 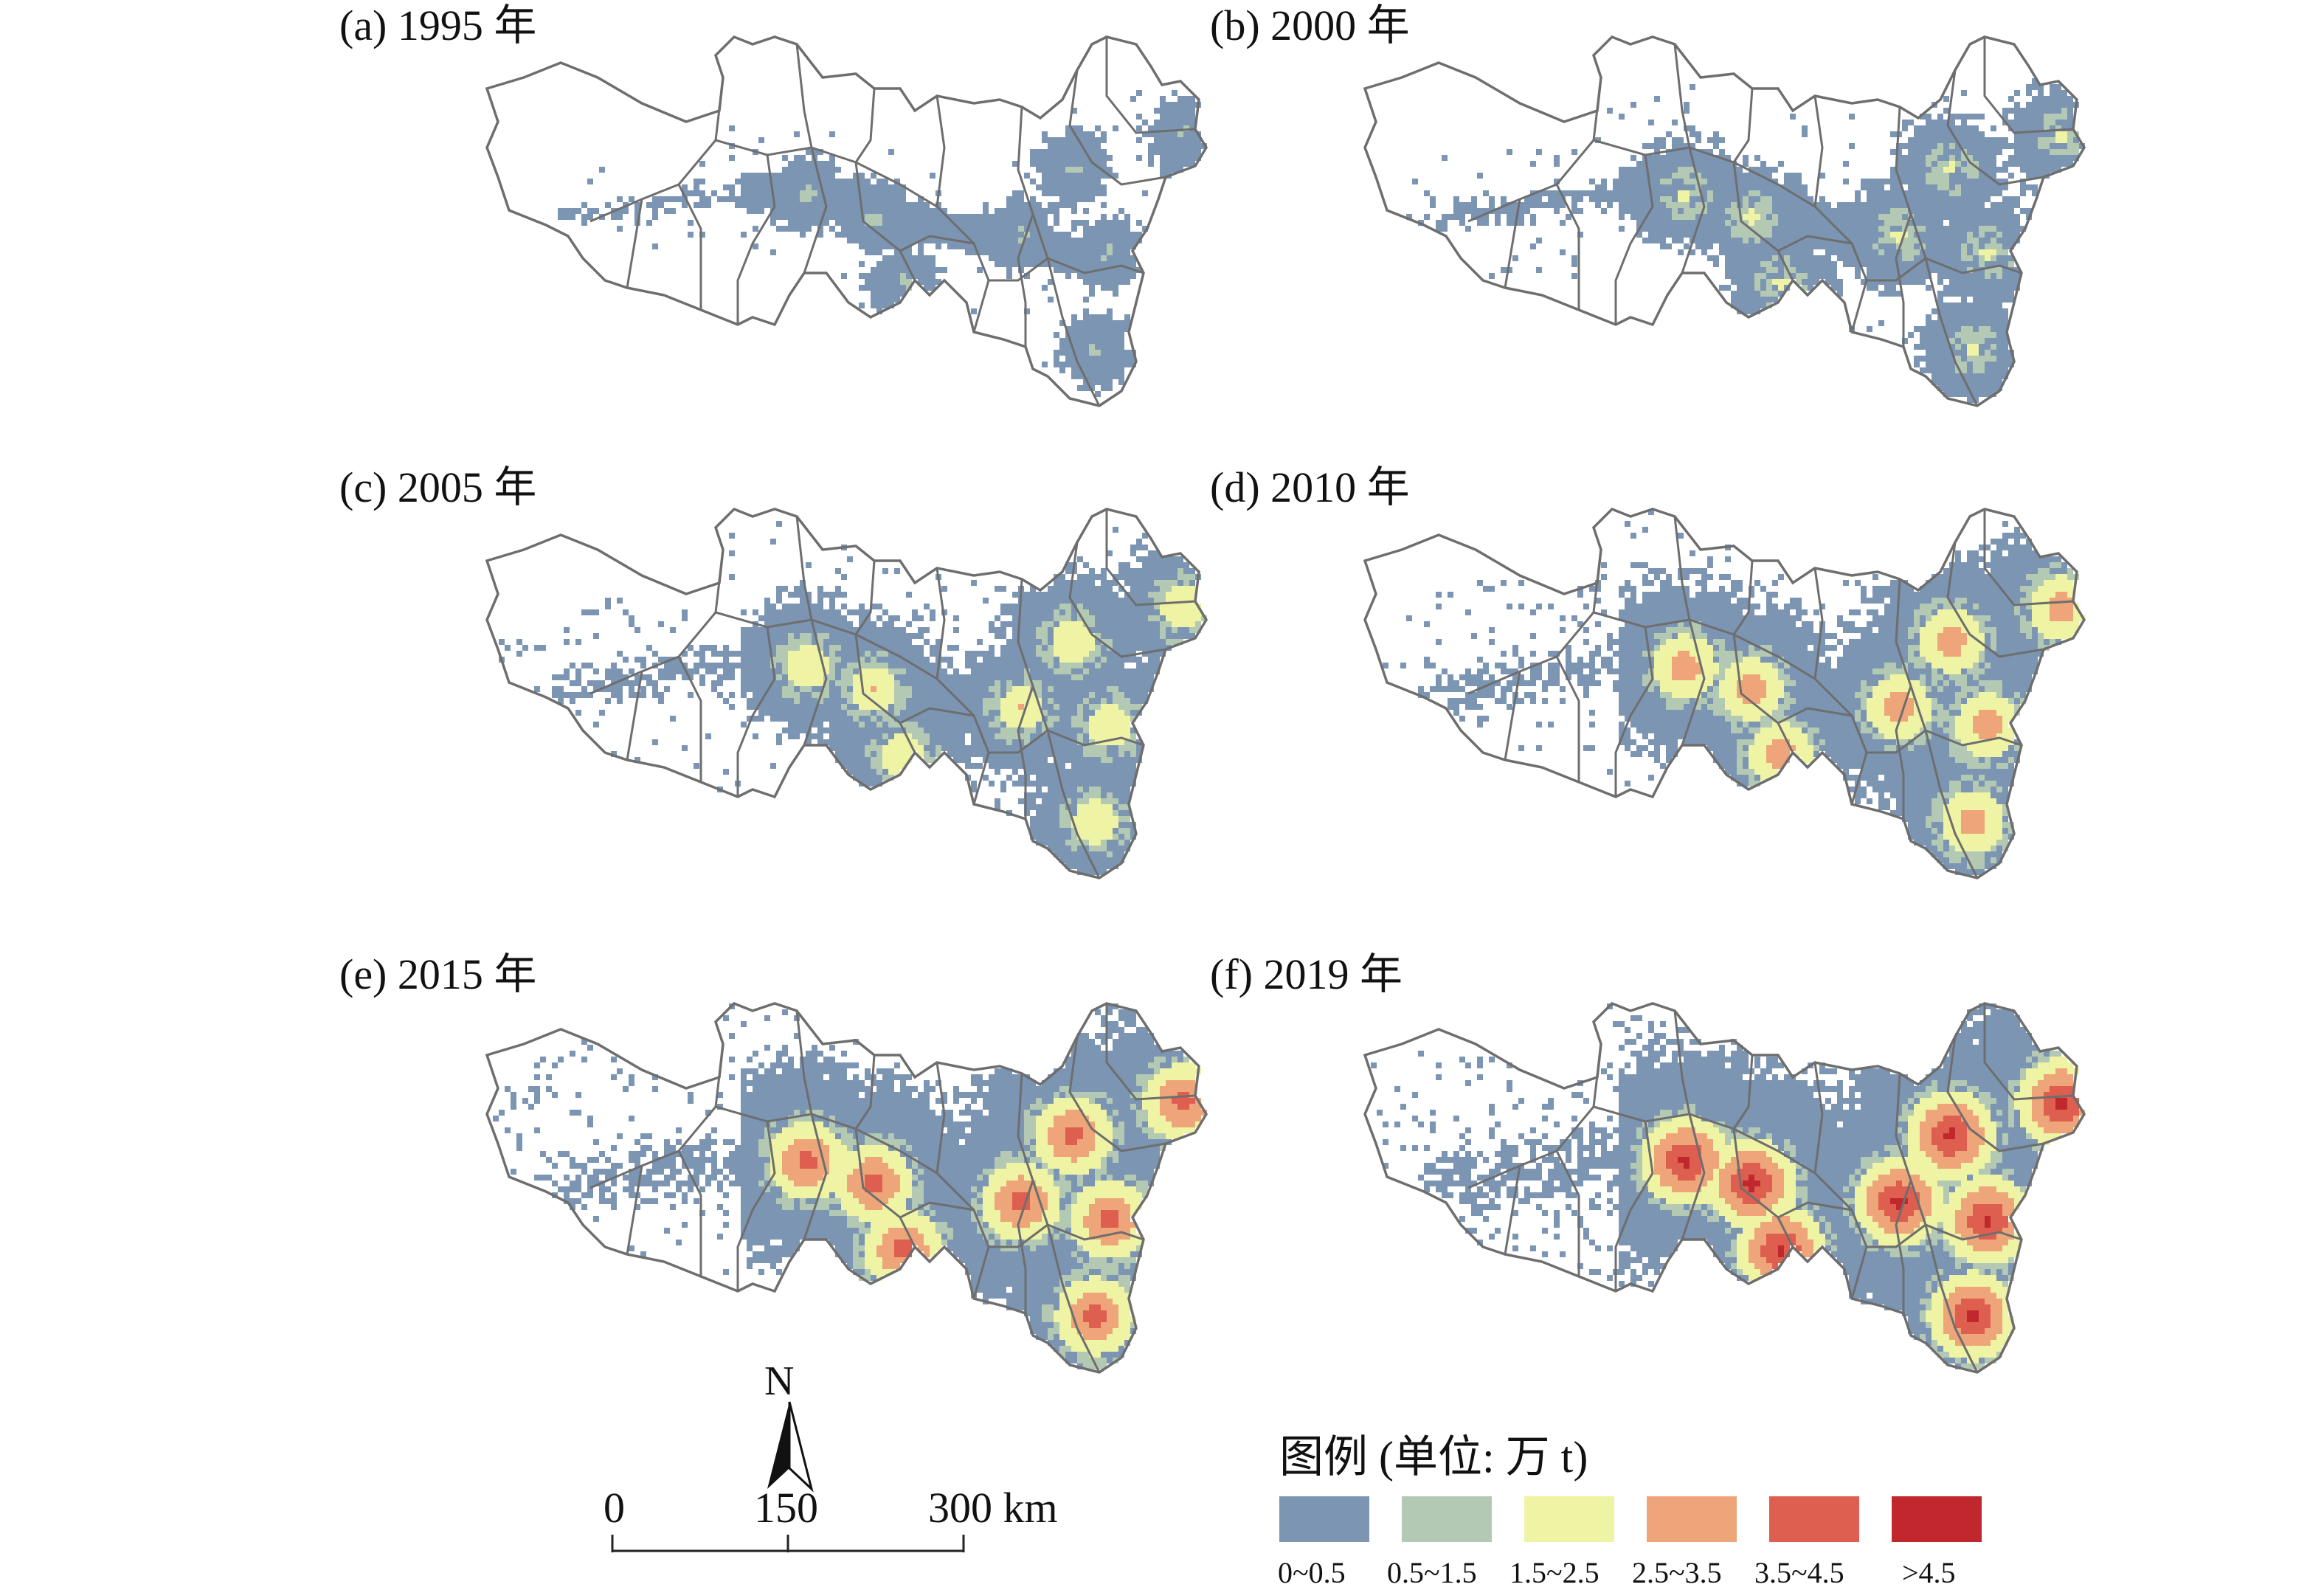 I want to click on district-boundary, so click(x=1911, y=182).